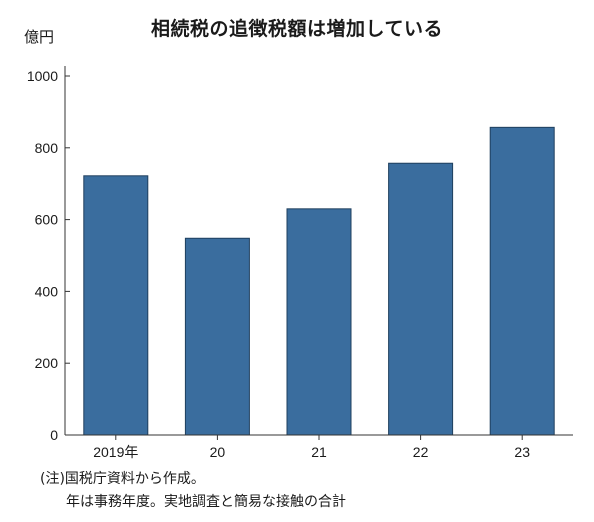 This screenshot has height=522, width=594. What do you see at coordinates (54, 435) in the screenshot?
I see `y-tick-label: 0` at bounding box center [54, 435].